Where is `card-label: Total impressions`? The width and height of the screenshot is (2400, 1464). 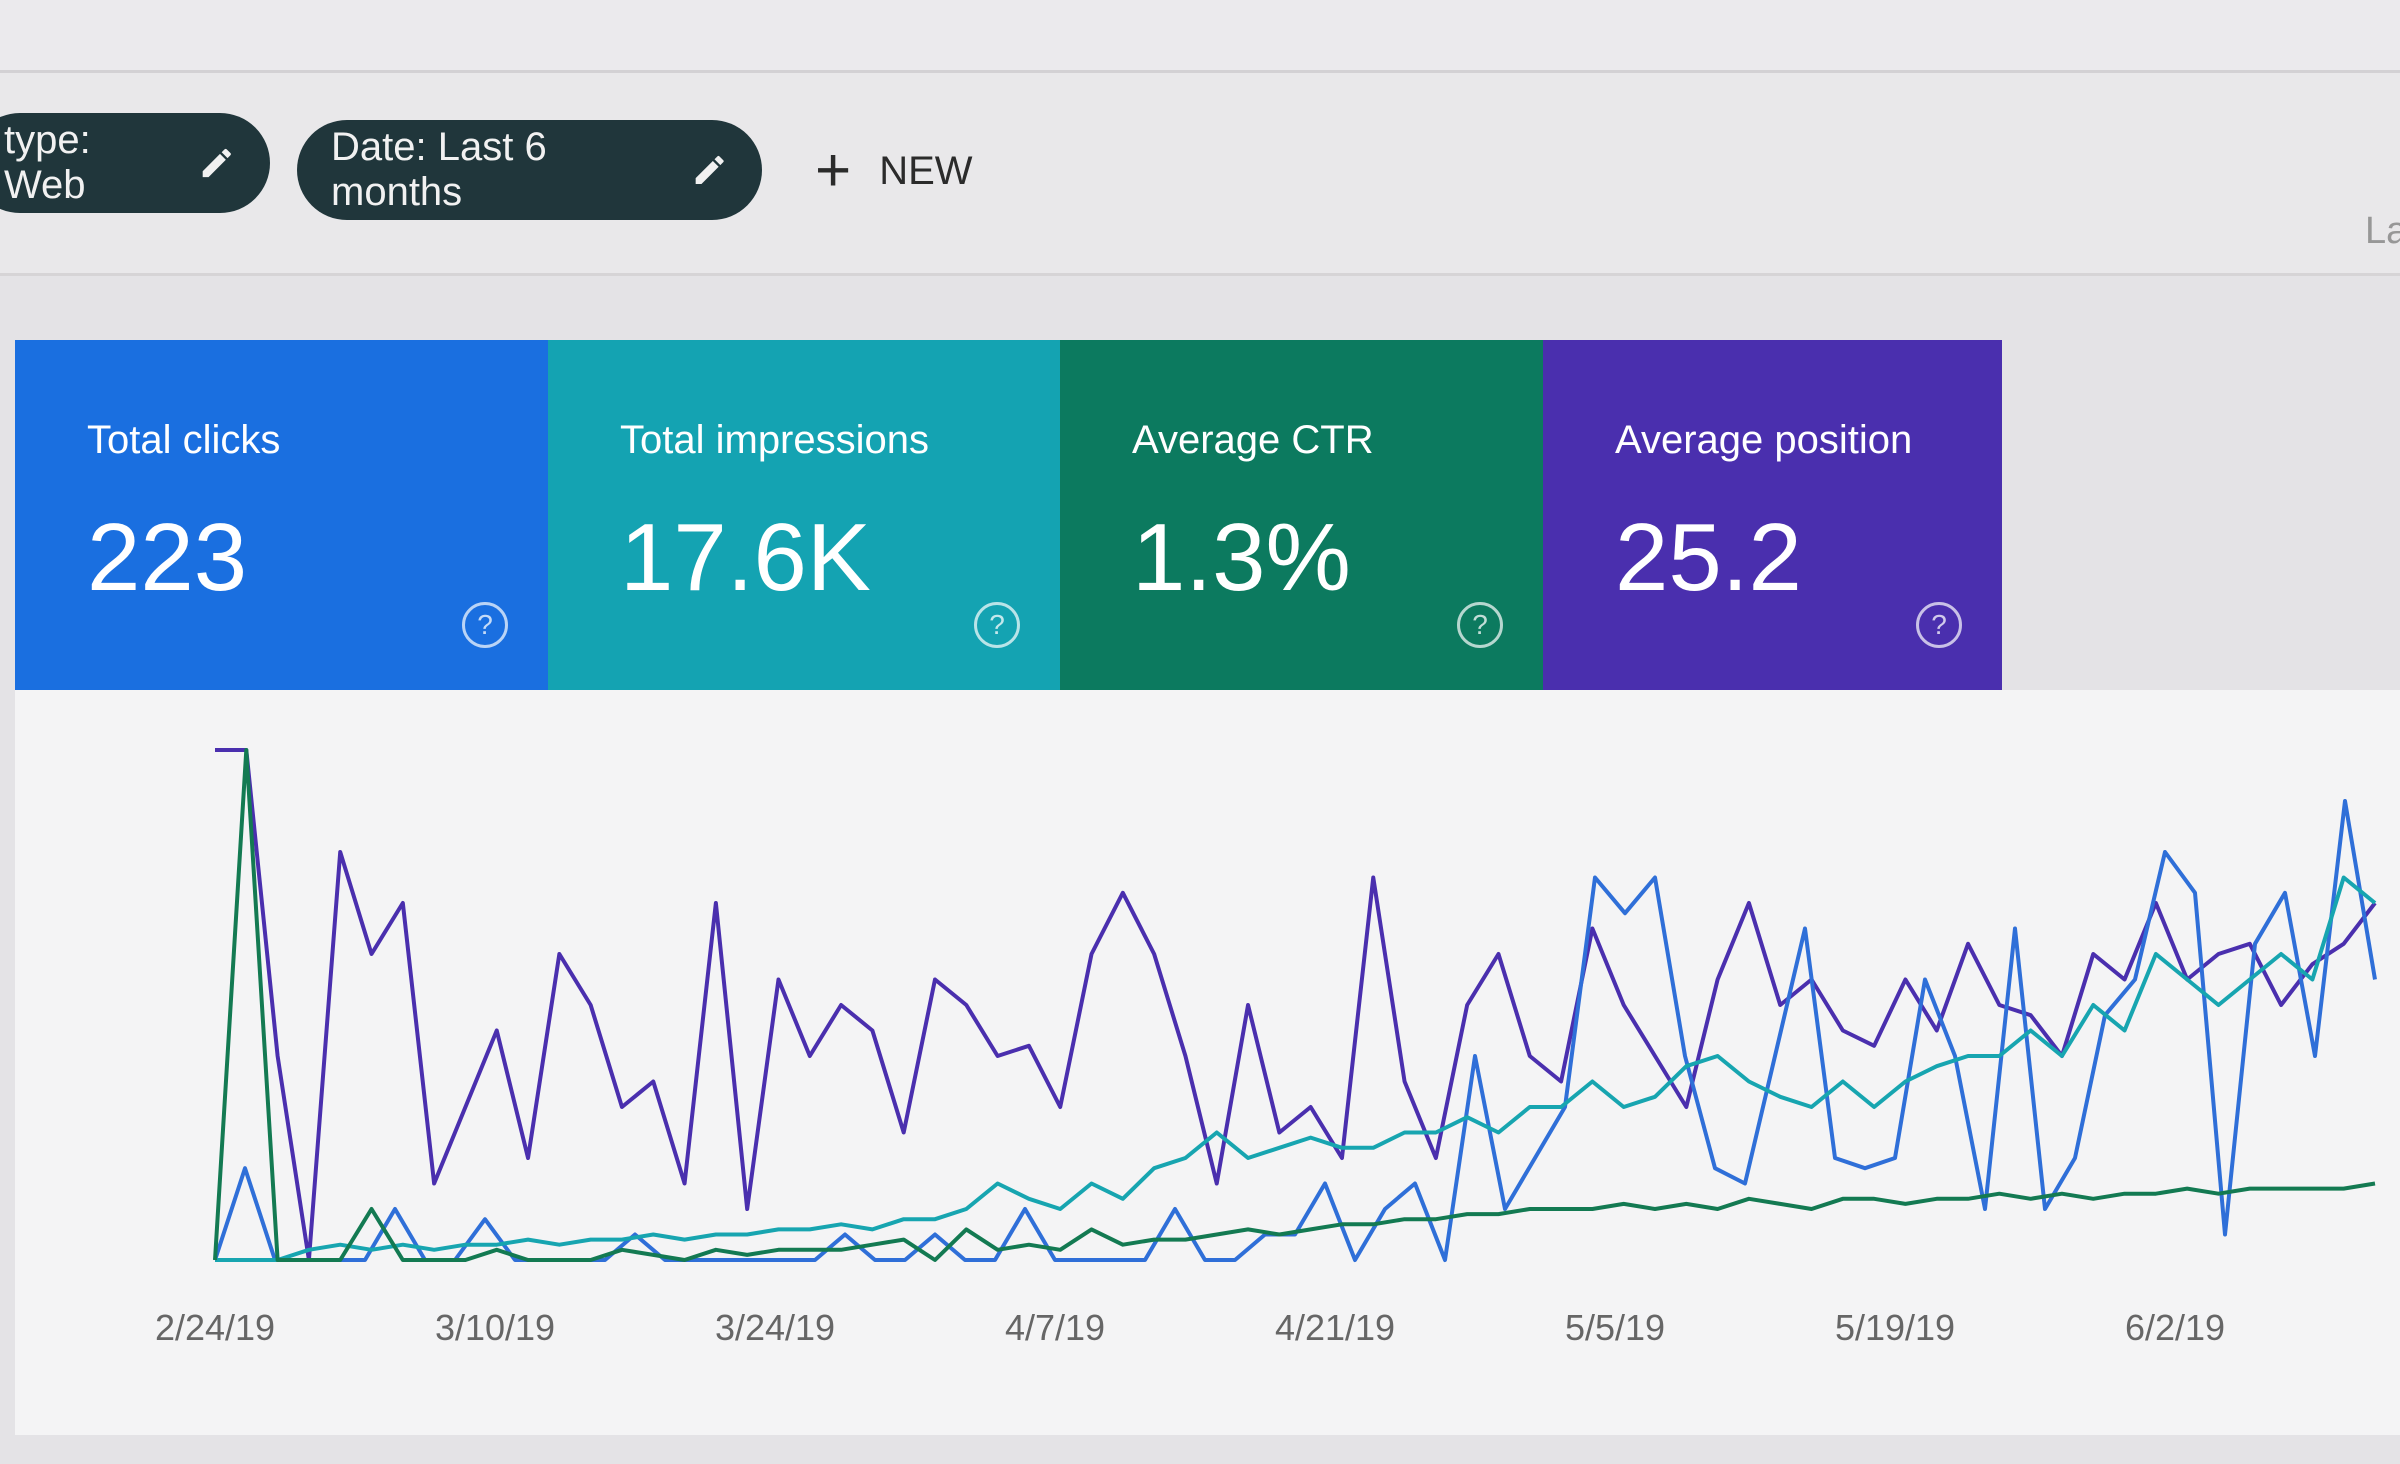 card-label: Total impressions is located at coordinates (775, 440).